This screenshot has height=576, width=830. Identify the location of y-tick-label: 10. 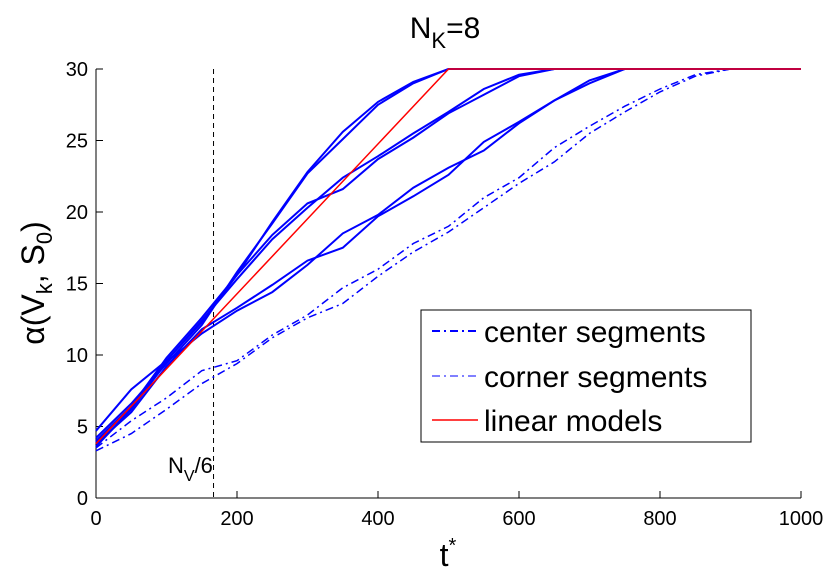
(77, 356).